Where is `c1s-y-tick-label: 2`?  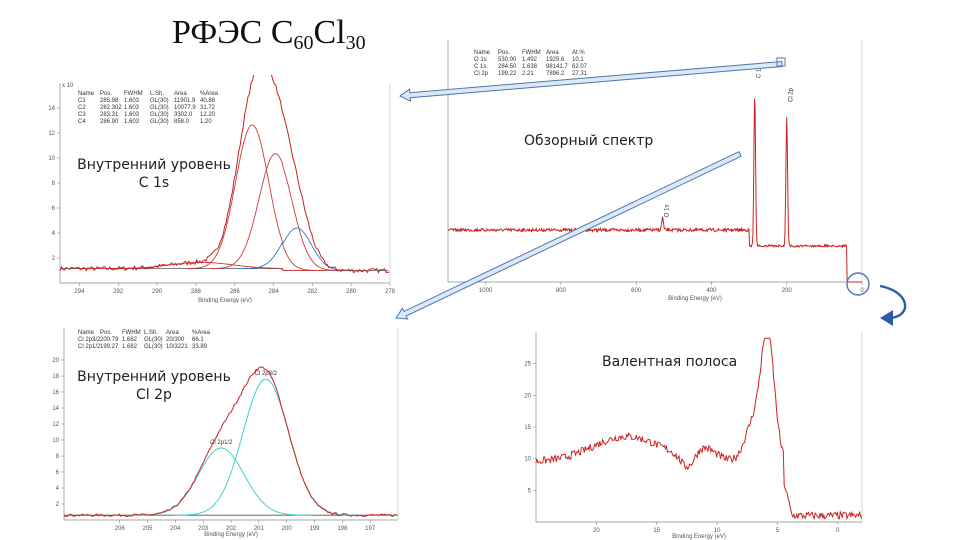 c1s-y-tick-label: 2 is located at coordinates (54, 259).